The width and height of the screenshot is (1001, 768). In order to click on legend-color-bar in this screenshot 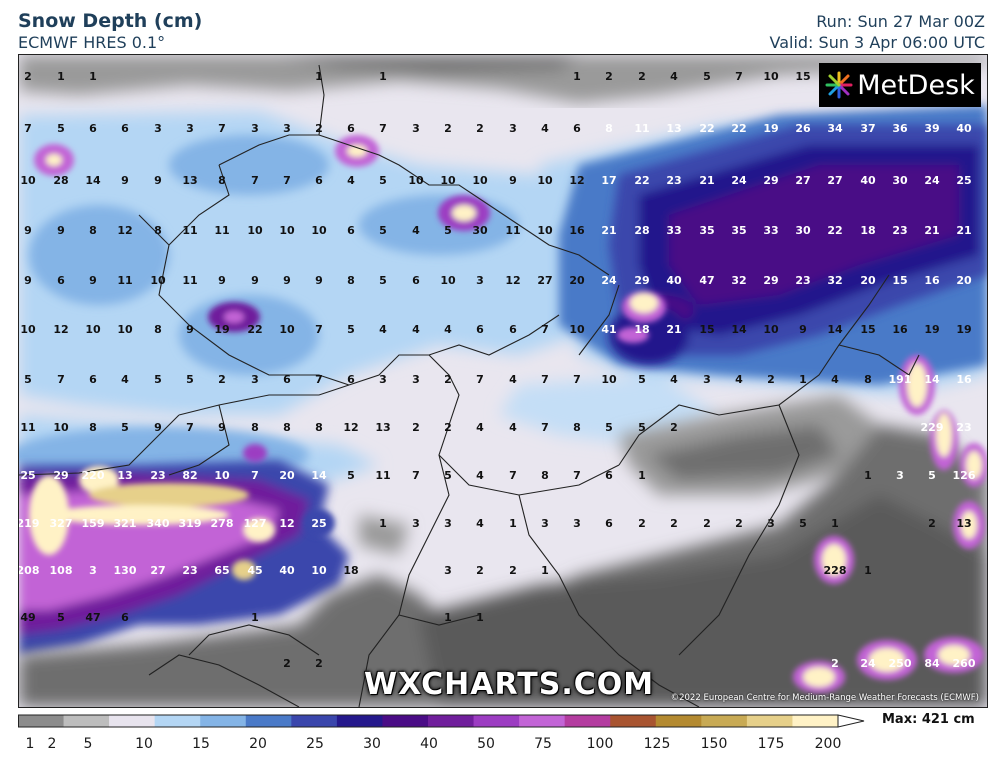, I will do `click(441, 721)`.